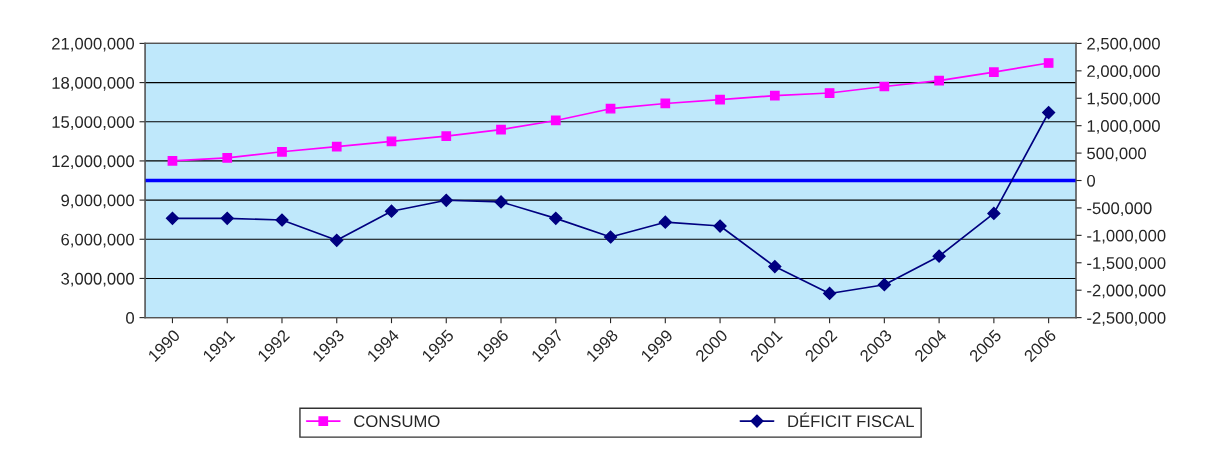 Image resolution: width=1209 pixels, height=457 pixels. Describe the element at coordinates (1123, 99) in the screenshot. I see `y2-tick-label: 1,500,000` at that location.